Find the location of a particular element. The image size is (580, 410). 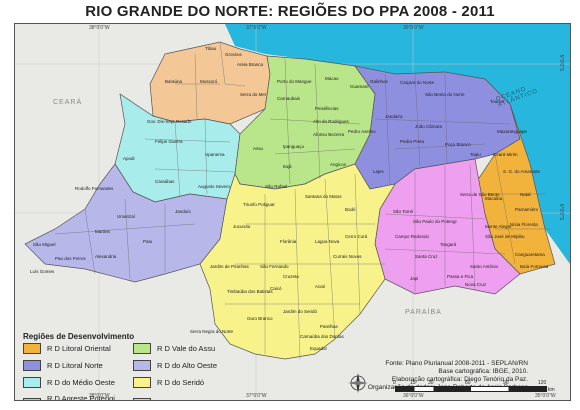

legend-label: R D Vale do Assu is located at coordinates (186, 348).